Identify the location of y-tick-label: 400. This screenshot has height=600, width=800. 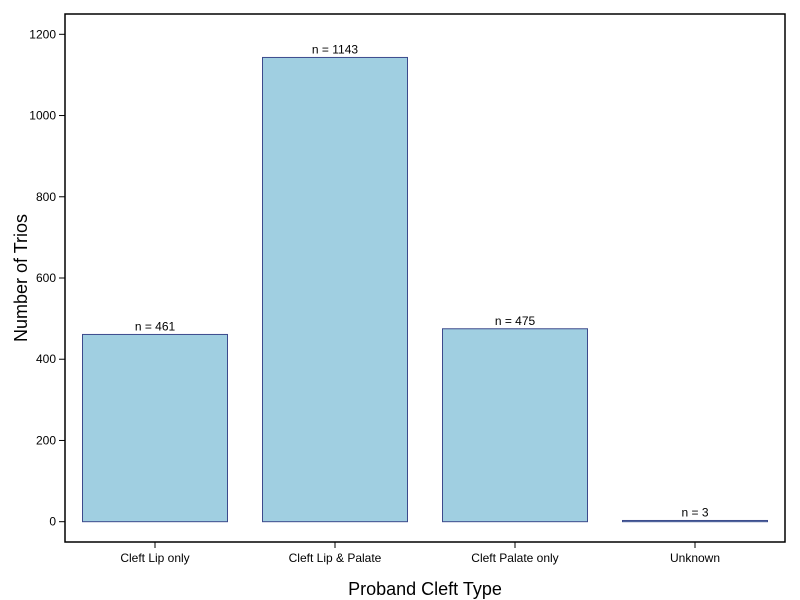
(46, 359).